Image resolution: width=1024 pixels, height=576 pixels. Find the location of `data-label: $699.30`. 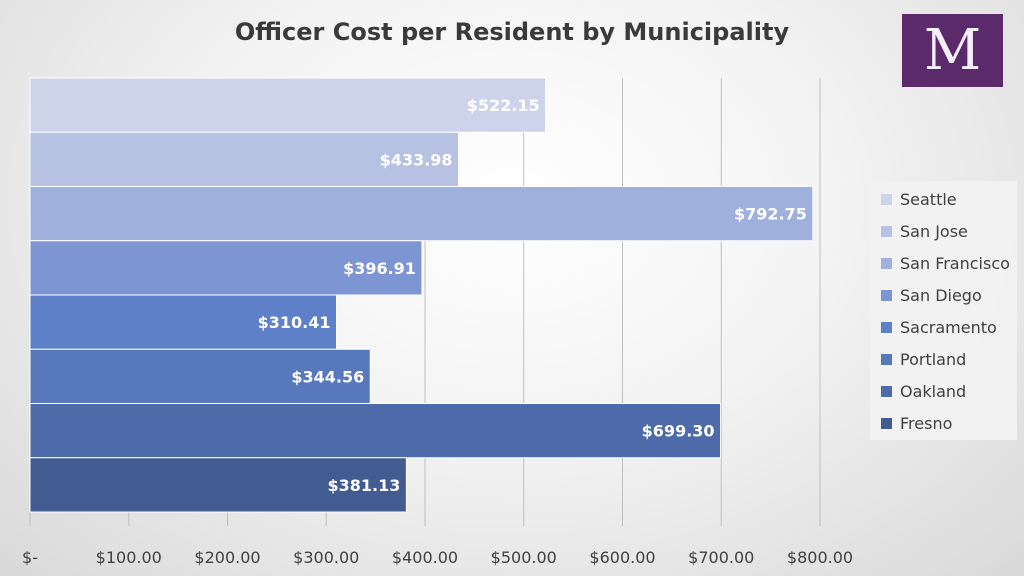

data-label: $699.30 is located at coordinates (678, 431).